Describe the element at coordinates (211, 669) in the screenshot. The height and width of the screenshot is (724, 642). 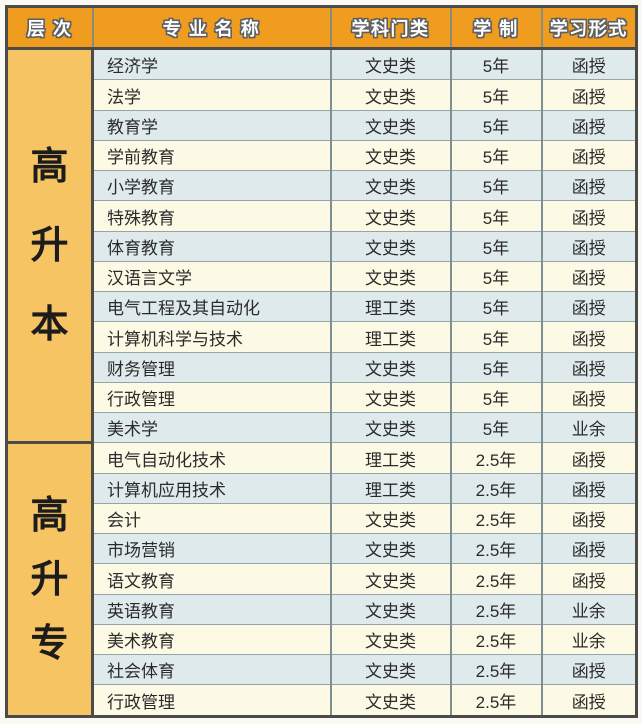
I see `major-cell: 社会体育` at that location.